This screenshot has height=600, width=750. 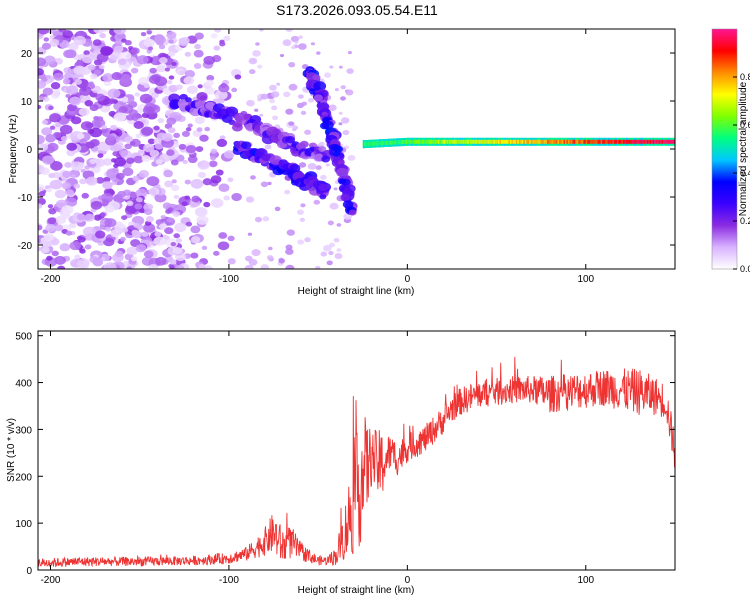 I want to click on spectrogram-ytick-label: -20, so click(x=25, y=246).